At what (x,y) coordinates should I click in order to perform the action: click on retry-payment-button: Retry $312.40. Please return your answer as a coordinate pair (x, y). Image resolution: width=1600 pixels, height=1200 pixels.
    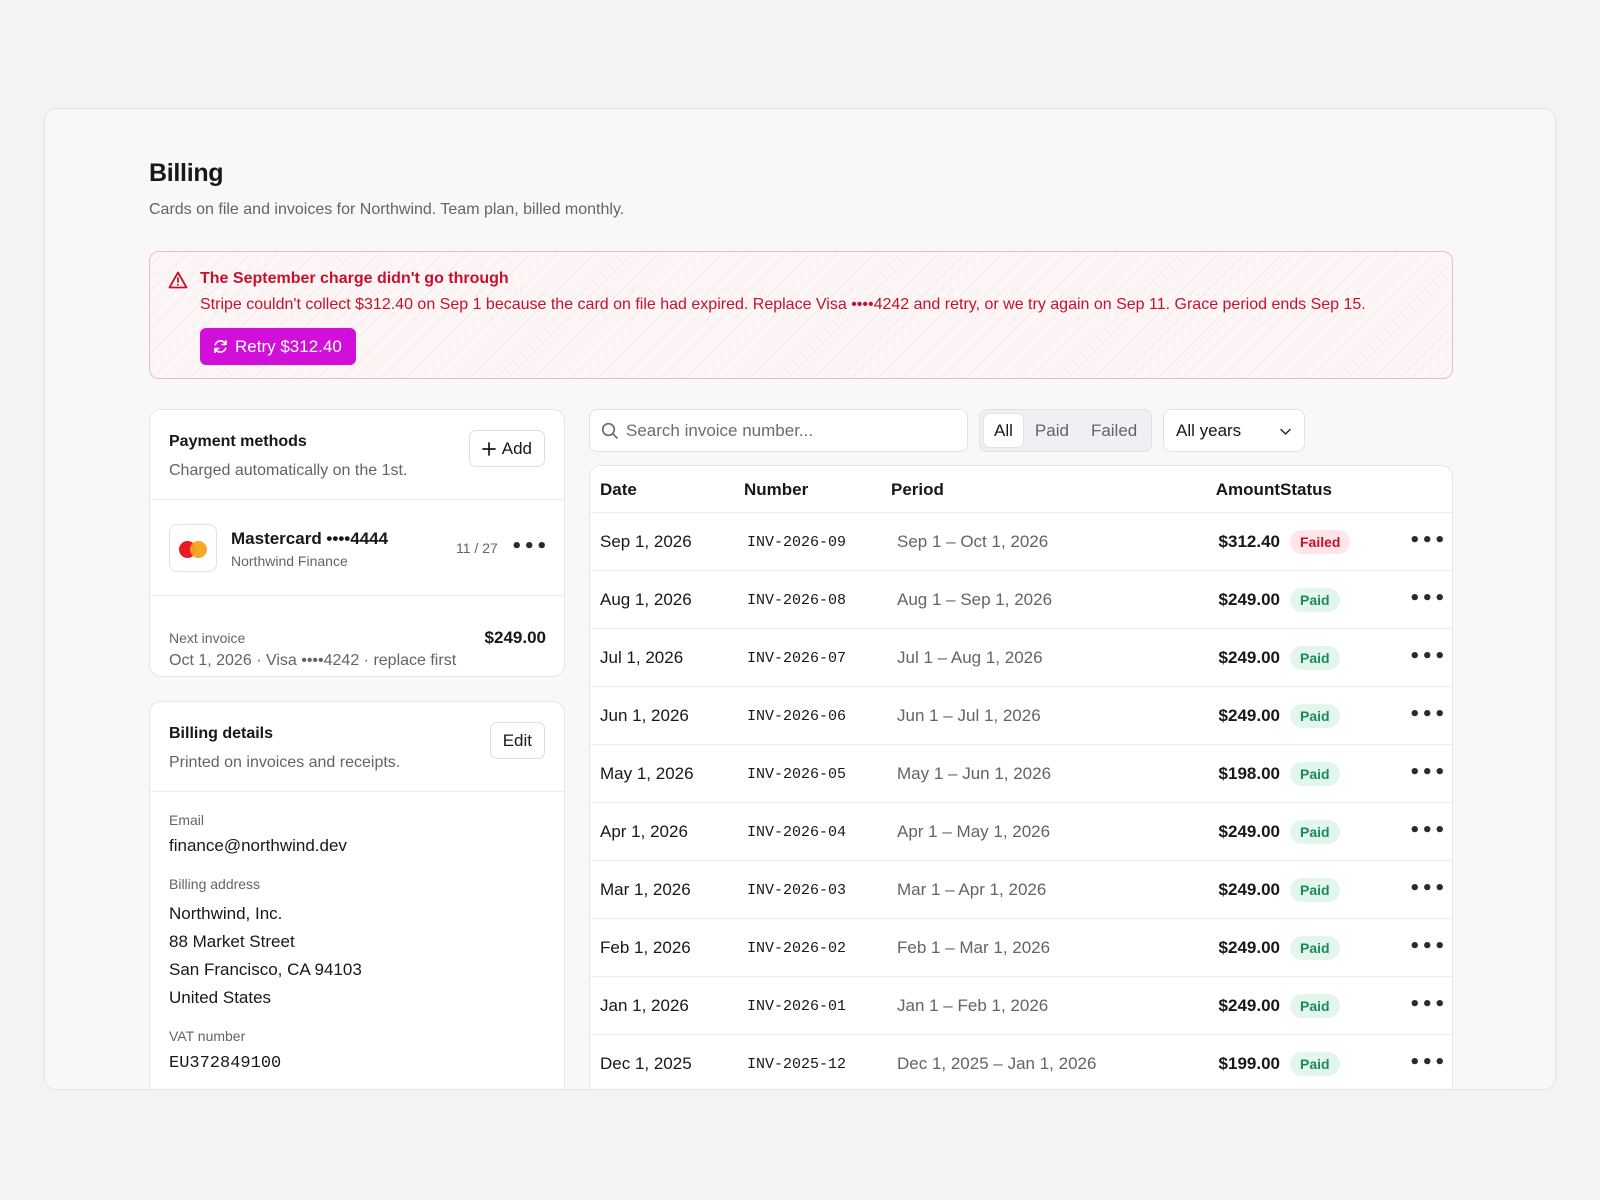
    Looking at the image, I should click on (278, 346).